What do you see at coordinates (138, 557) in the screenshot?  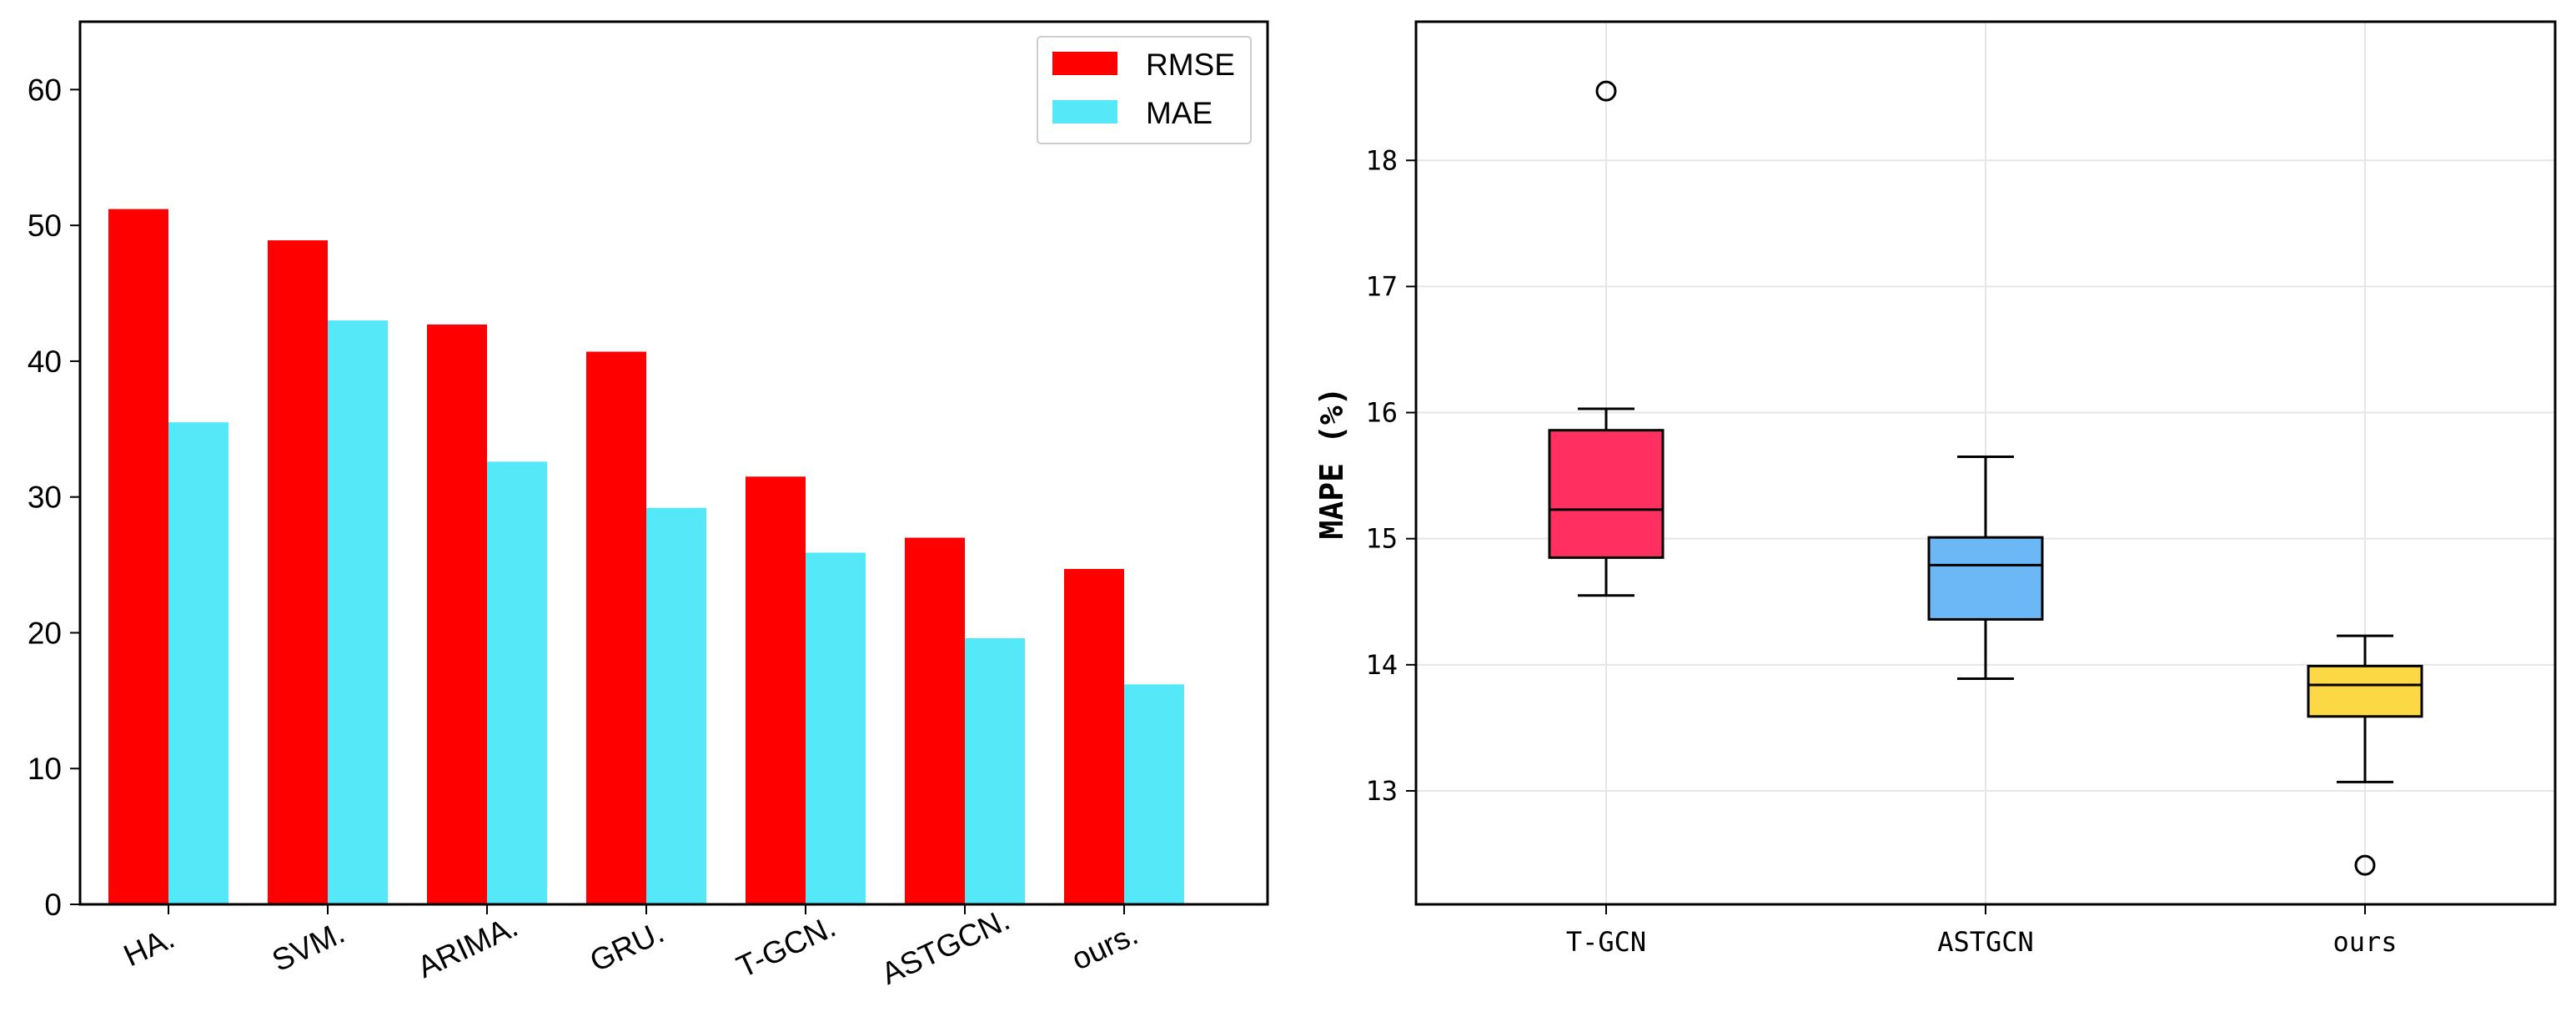 I see `bar-rmse-ha` at bounding box center [138, 557].